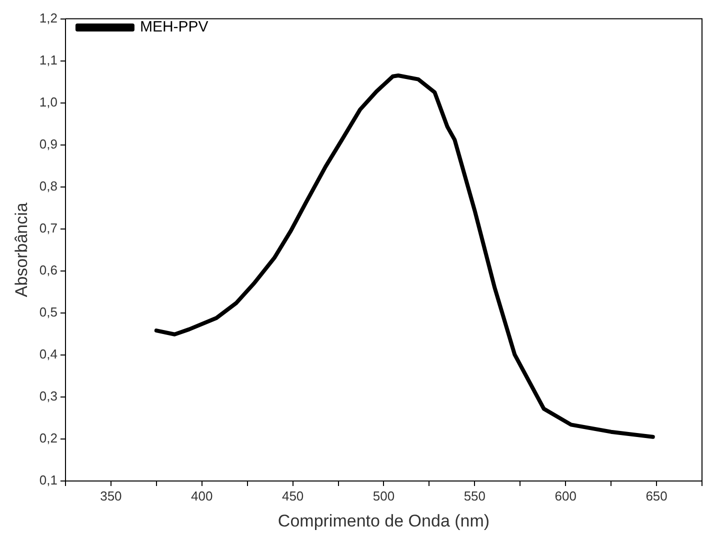  What do you see at coordinates (48, 144) in the screenshot?
I see `y-tick-label: 0,9` at bounding box center [48, 144].